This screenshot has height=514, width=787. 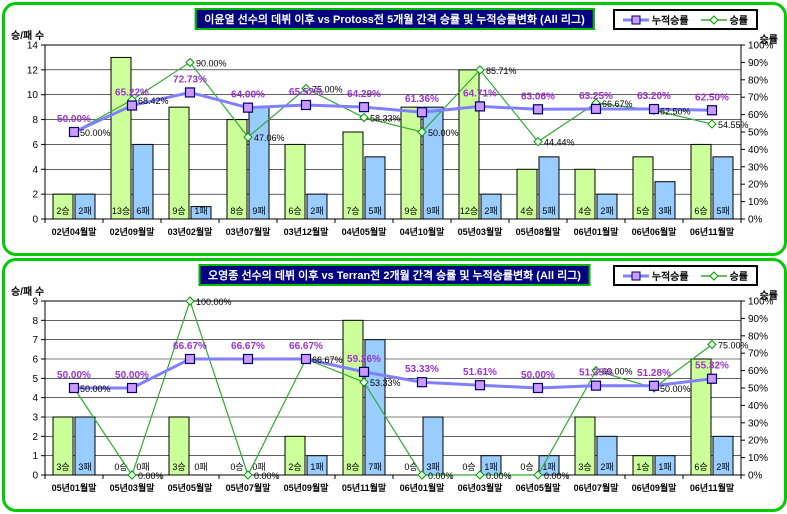 I want to click on svg-text: 3, so click(x=35, y=418).